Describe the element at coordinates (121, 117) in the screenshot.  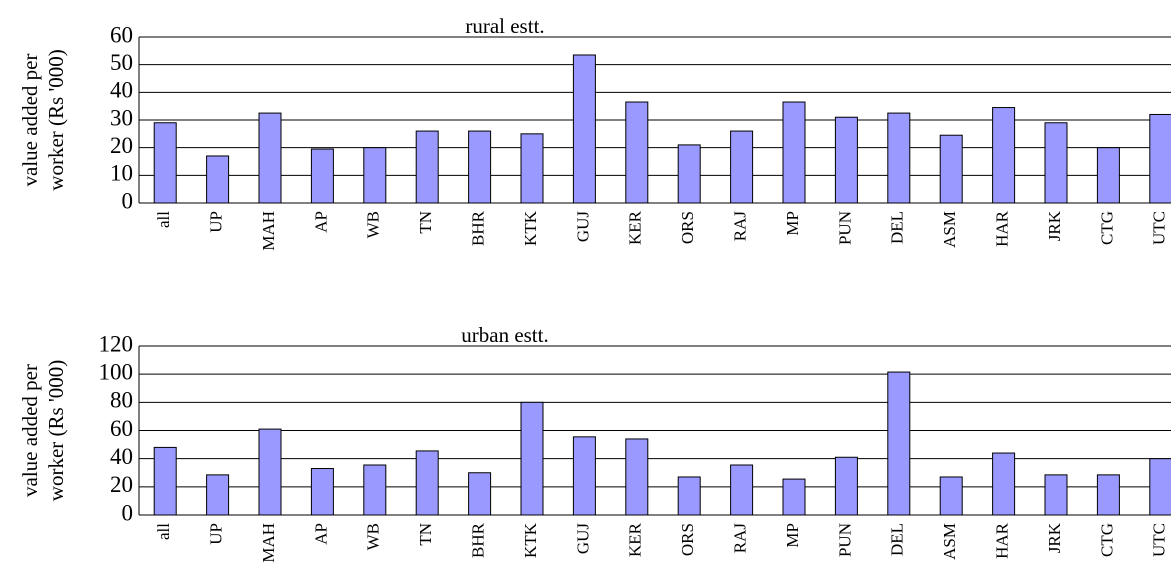
I see `y-tick-label: 30` at that location.